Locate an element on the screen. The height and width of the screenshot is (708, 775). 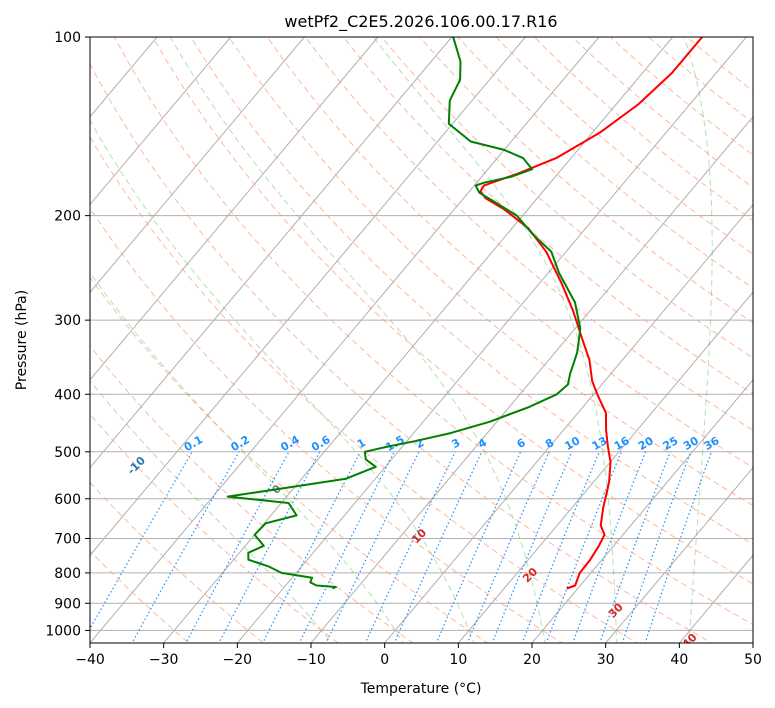
y-tick-label: 600 is located at coordinates (67, 500).